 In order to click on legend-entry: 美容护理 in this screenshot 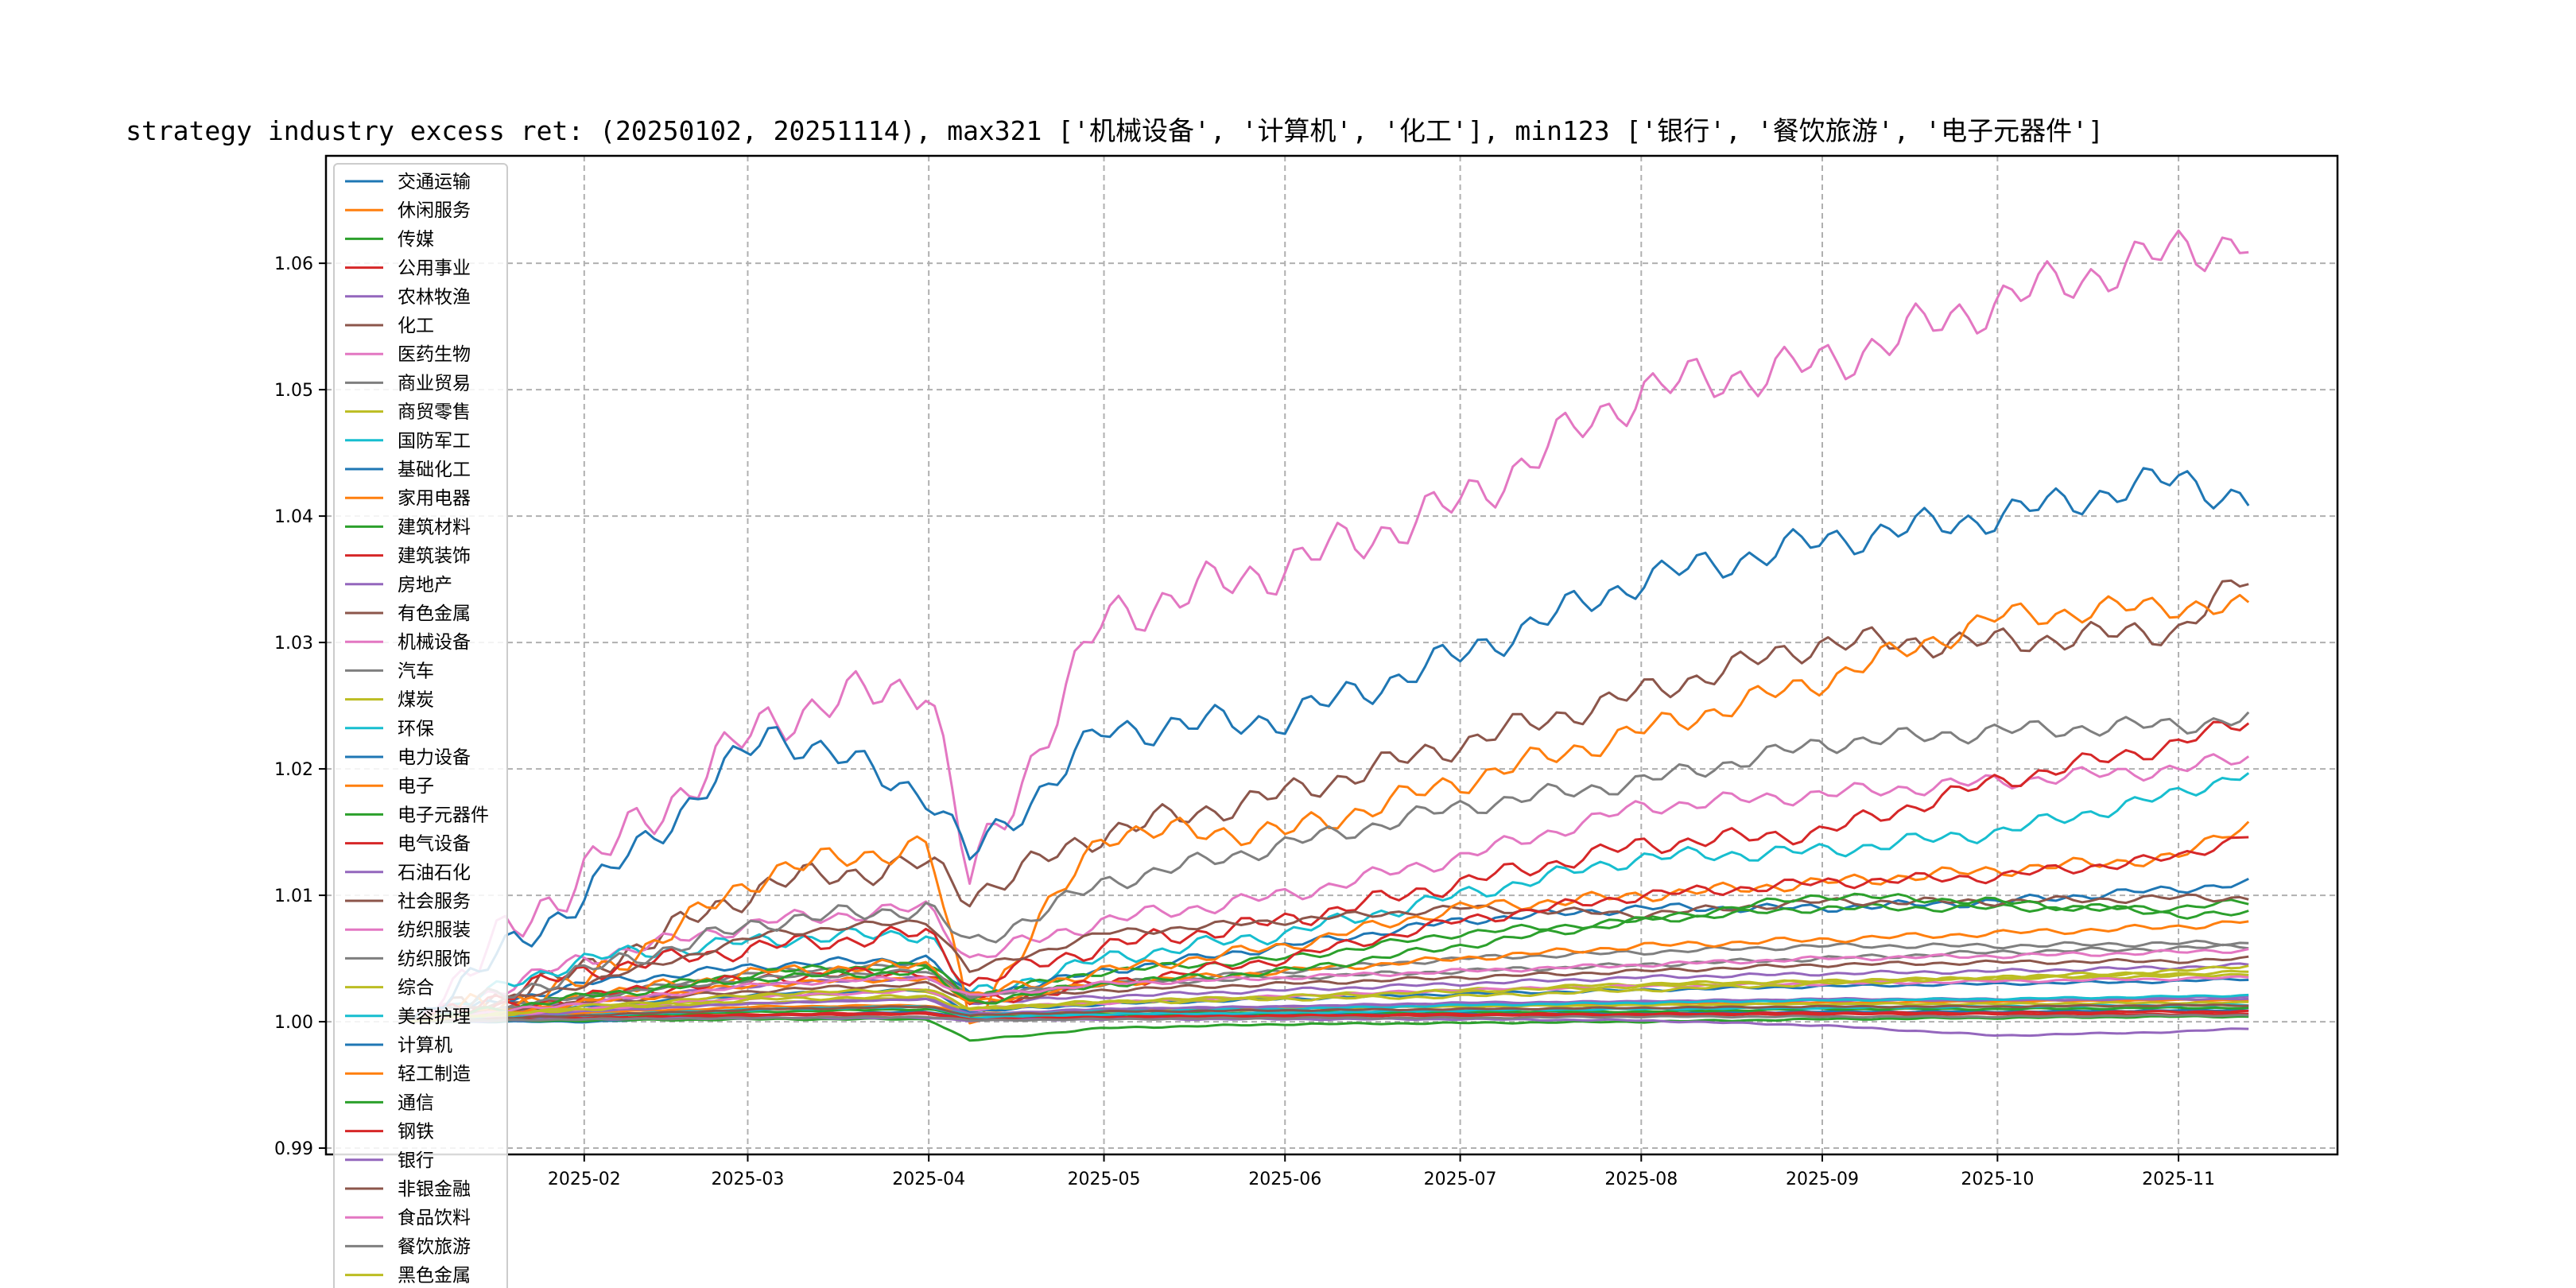, I will do `click(435, 1017)`.